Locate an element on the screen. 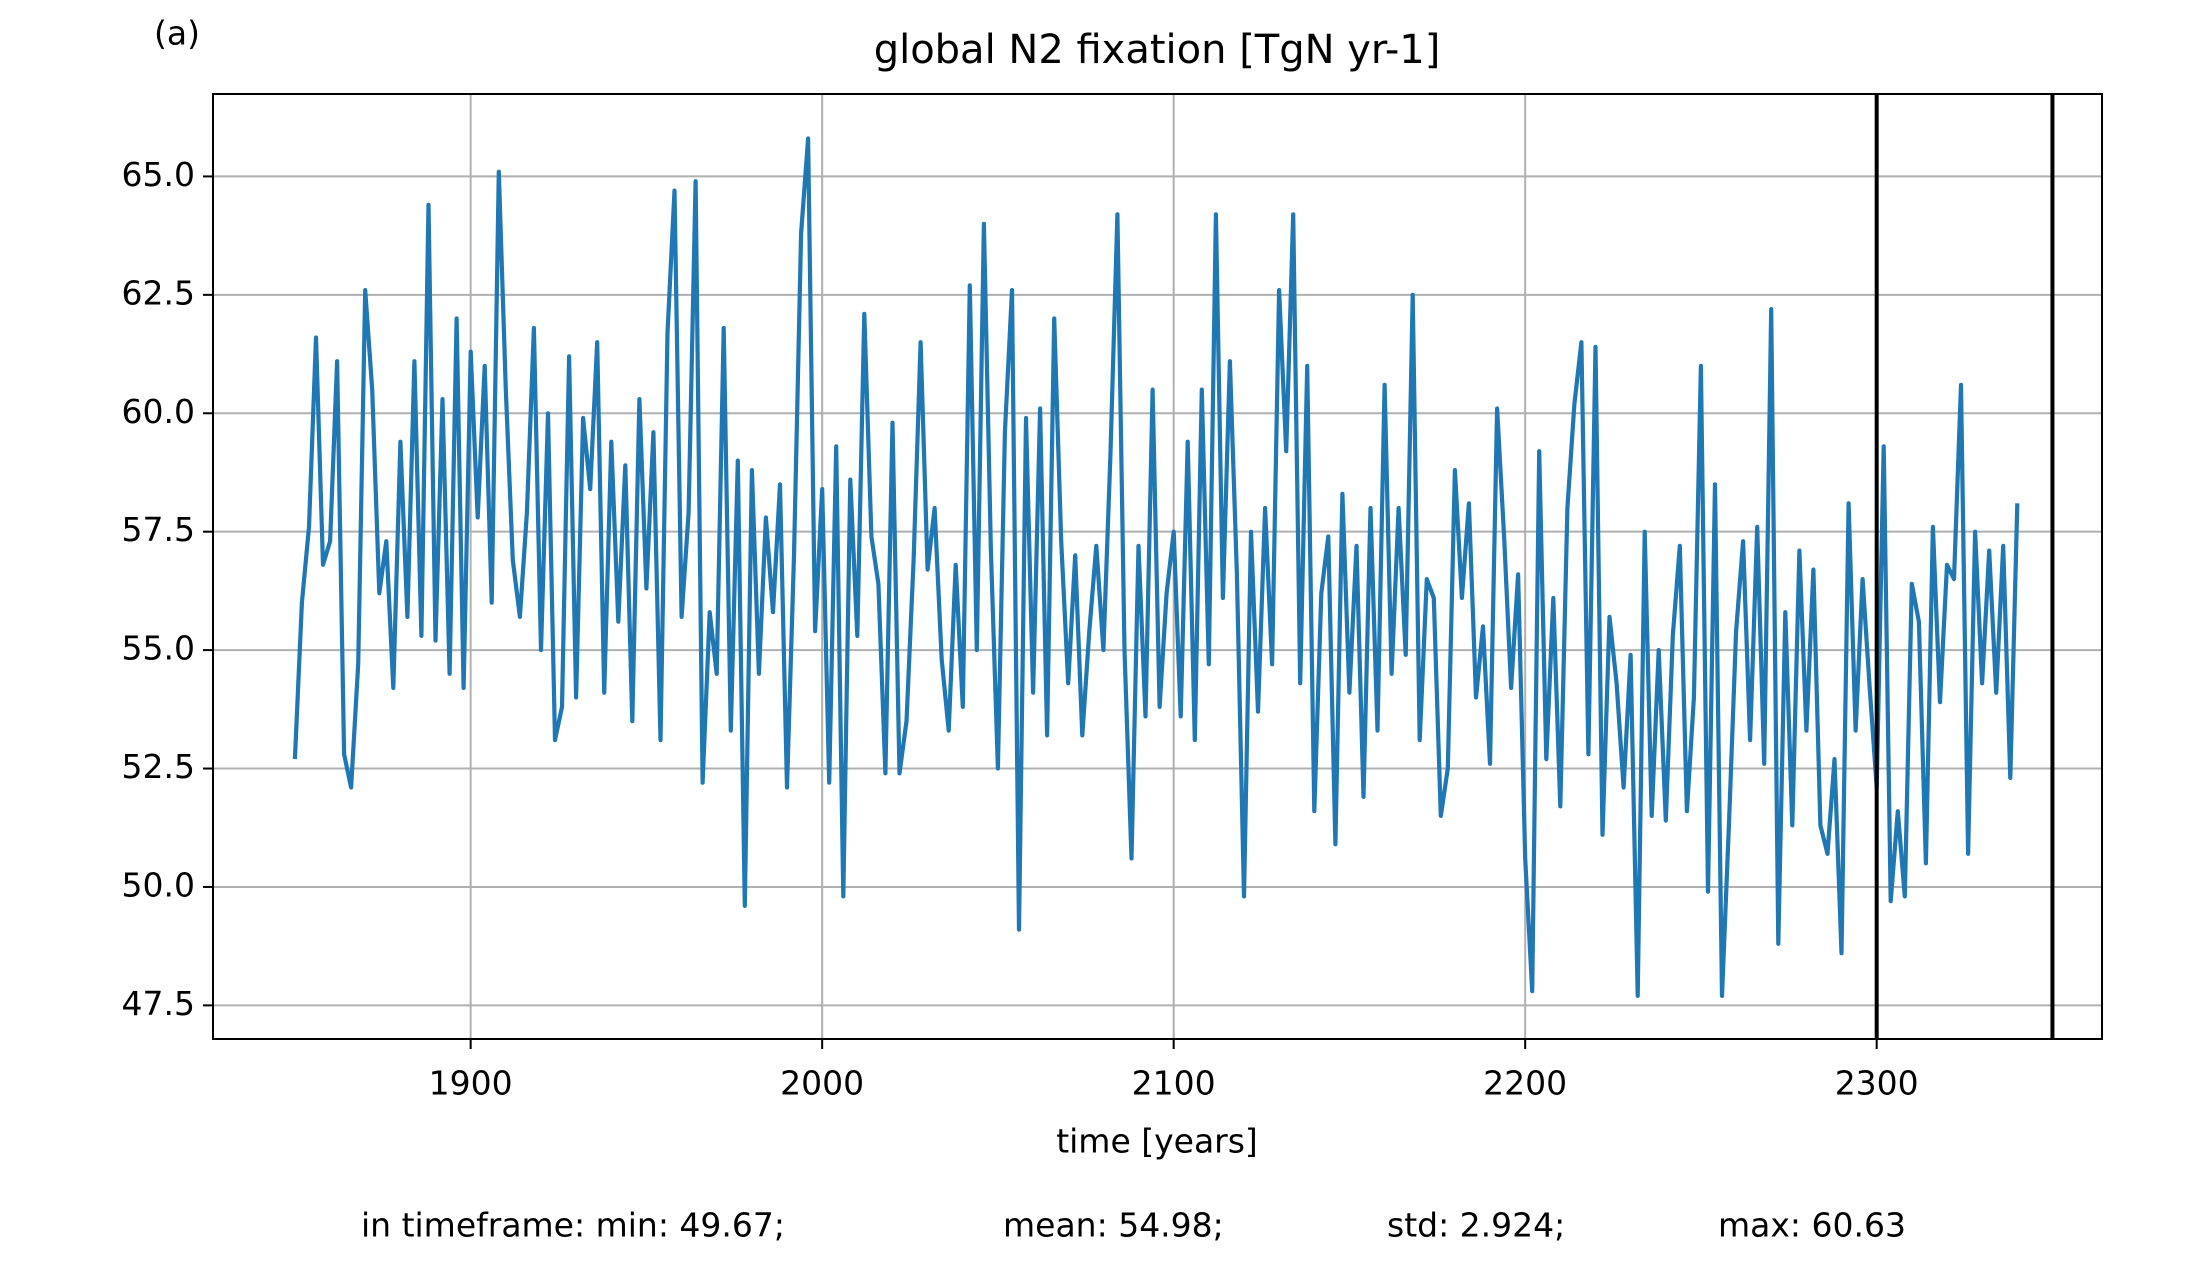 The image size is (2196, 1263). y-tick-label: 62.5 is located at coordinates (158, 292).